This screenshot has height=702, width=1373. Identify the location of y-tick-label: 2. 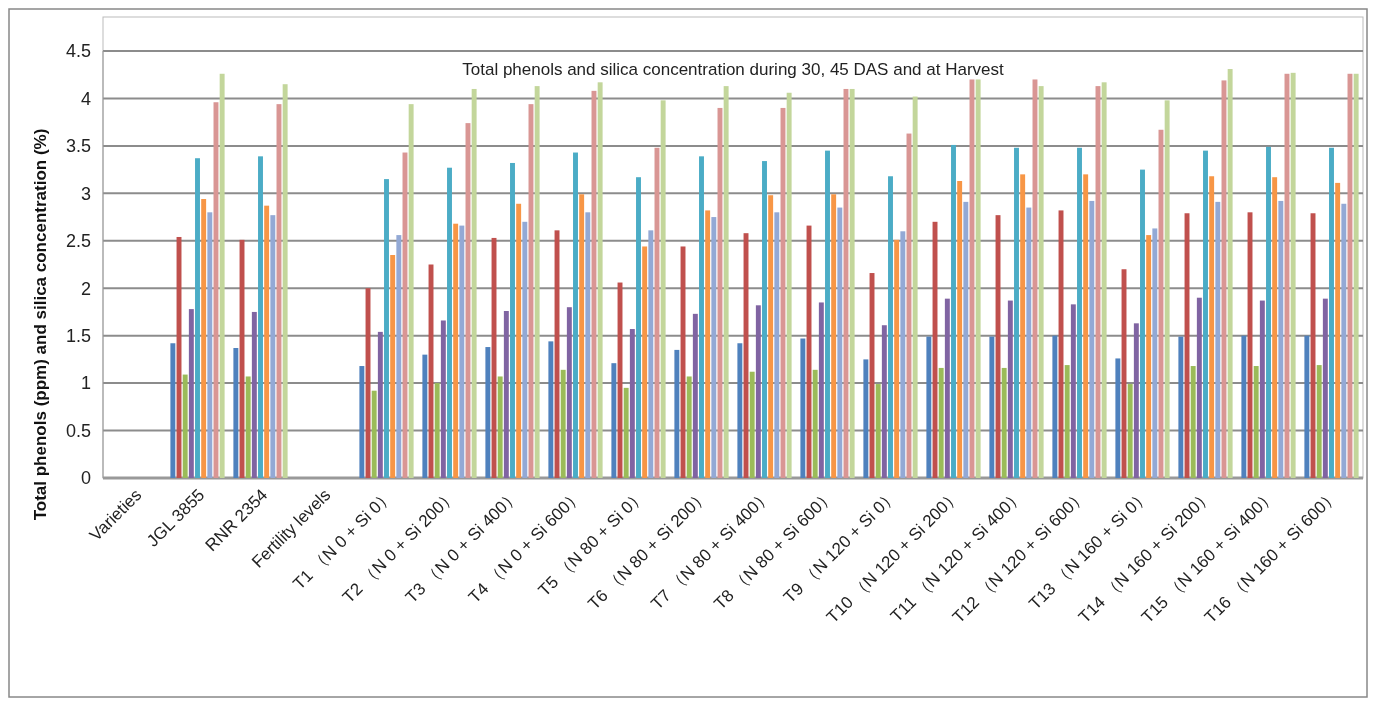
(85, 288).